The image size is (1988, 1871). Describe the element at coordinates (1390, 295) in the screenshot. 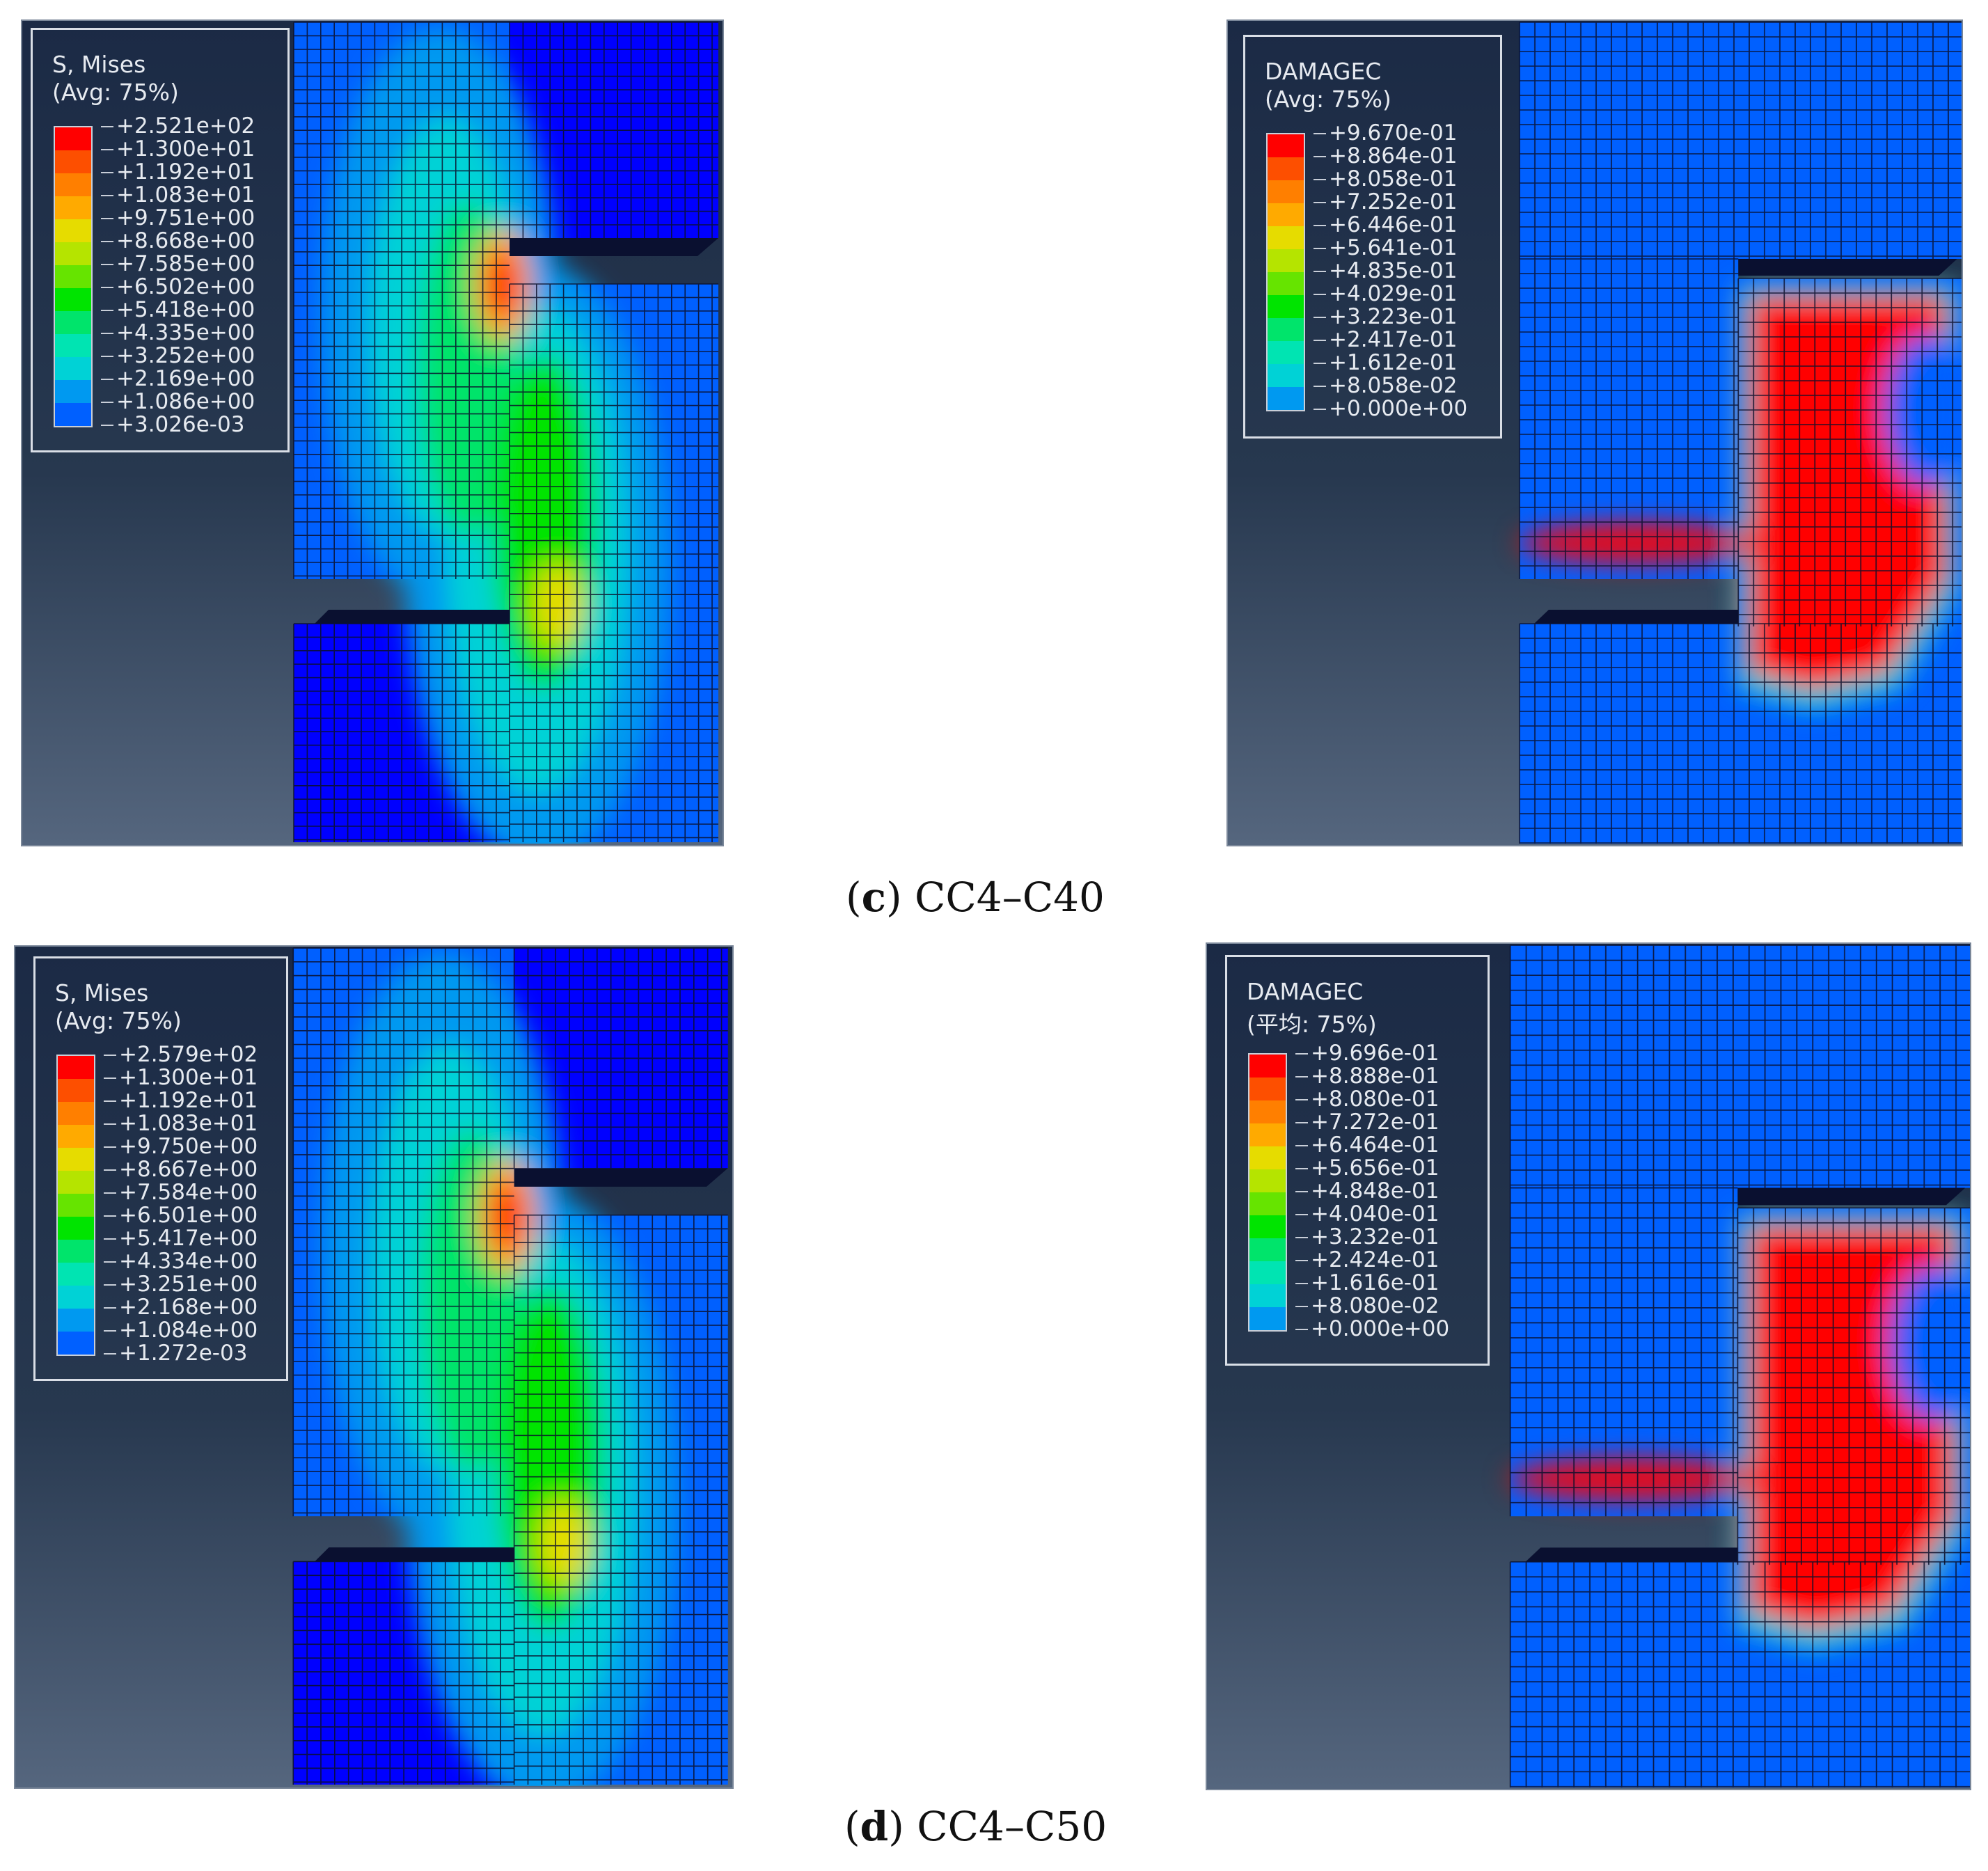

I see `legend-value: +4.029e-01` at that location.